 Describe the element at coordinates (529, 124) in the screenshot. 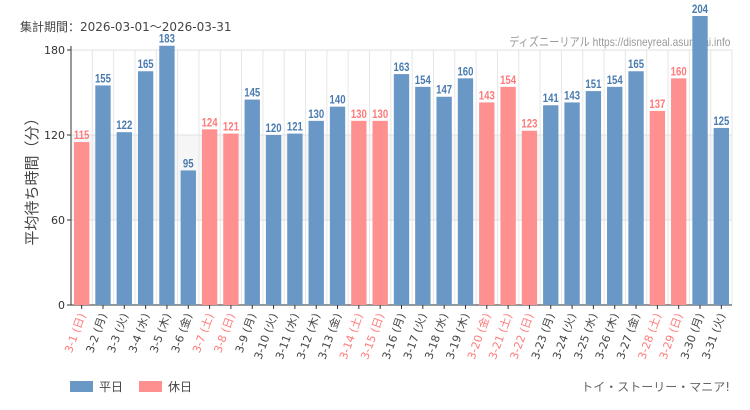

I see `data-label: 123` at that location.